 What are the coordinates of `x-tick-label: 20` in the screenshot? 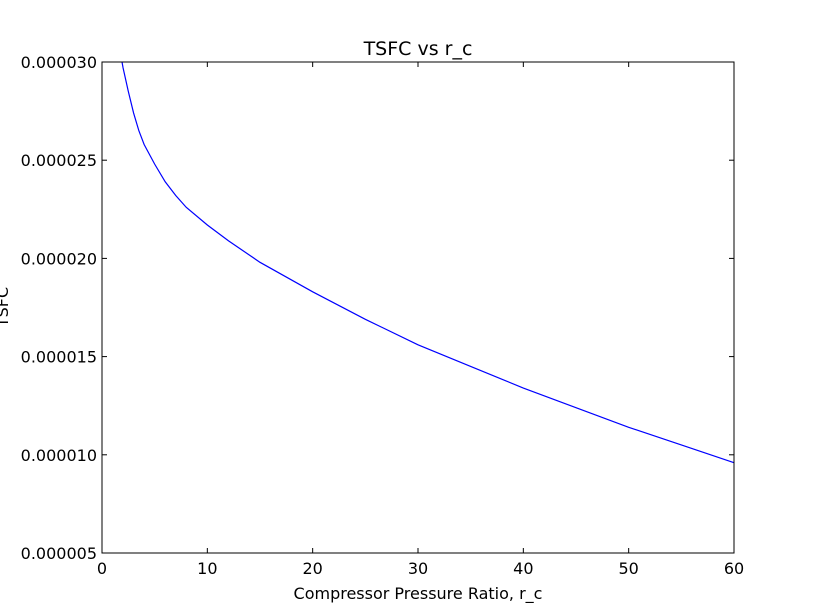 It's located at (312, 568).